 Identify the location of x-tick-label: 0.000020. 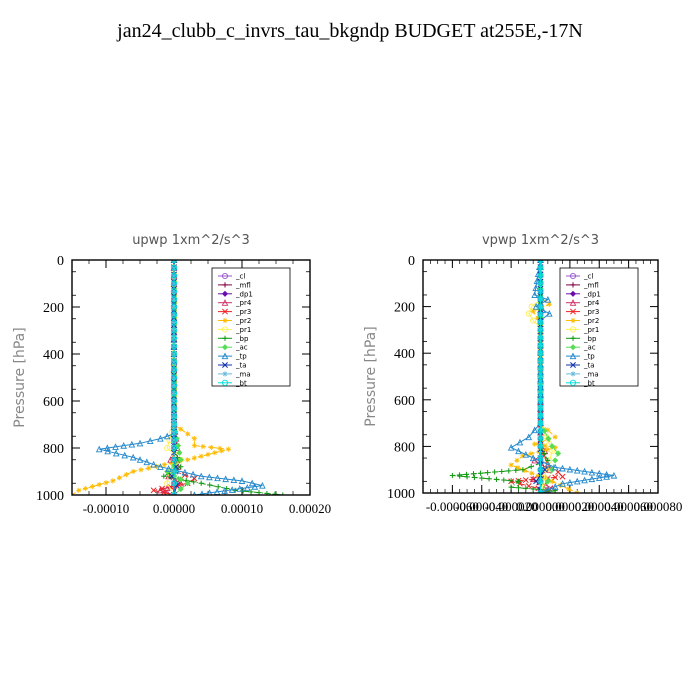
(570, 506).